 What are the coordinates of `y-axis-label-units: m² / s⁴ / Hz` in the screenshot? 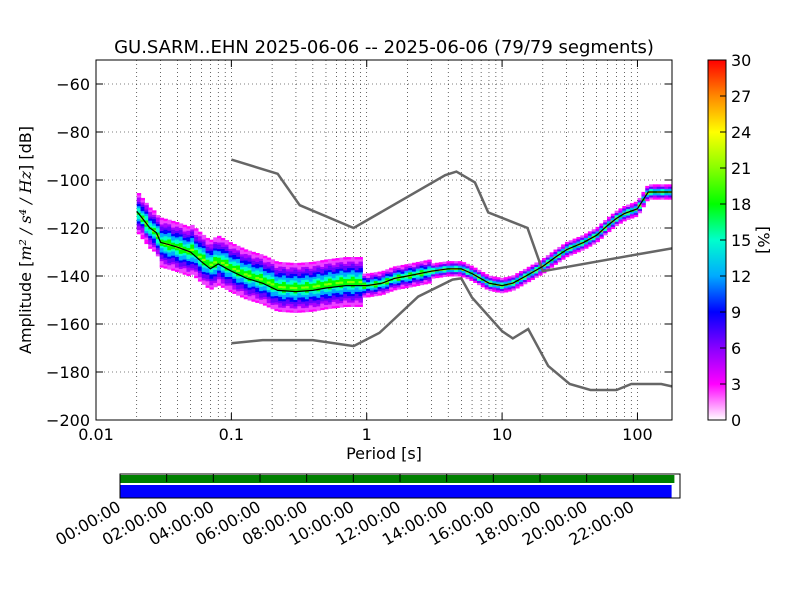 It's located at (25, 215).